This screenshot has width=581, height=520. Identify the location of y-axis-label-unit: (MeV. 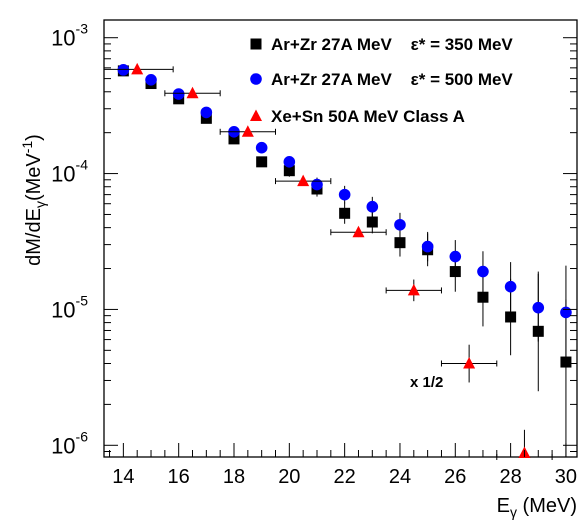
(34, 177).